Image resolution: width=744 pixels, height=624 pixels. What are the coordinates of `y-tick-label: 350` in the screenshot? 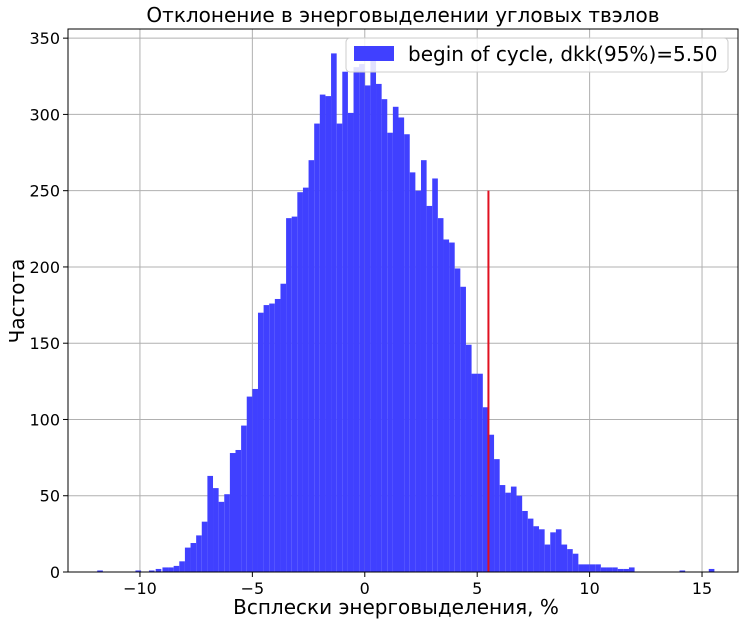 It's located at (44, 38).